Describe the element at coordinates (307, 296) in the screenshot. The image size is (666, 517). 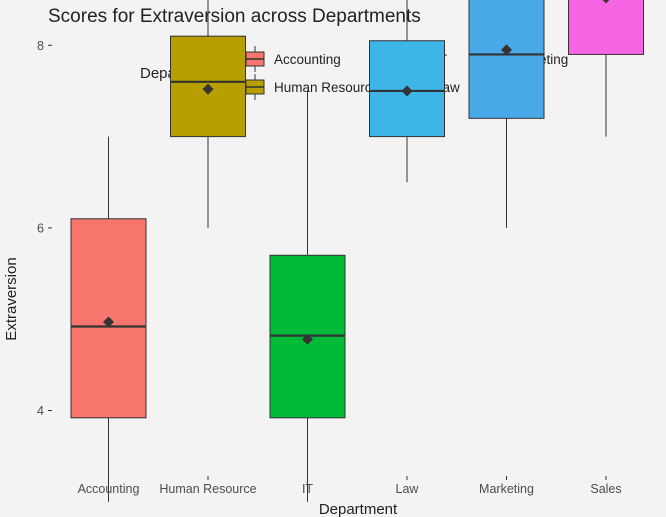
I see `box-it` at that location.